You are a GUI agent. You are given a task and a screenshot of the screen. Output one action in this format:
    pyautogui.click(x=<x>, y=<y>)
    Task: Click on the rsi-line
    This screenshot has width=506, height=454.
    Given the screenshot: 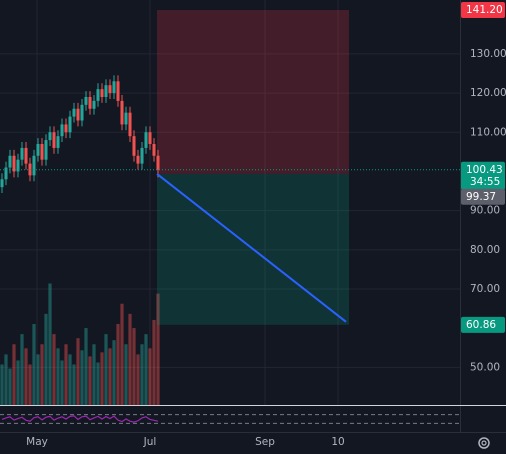 What is the action you would take?
    pyautogui.click(x=80, y=419)
    